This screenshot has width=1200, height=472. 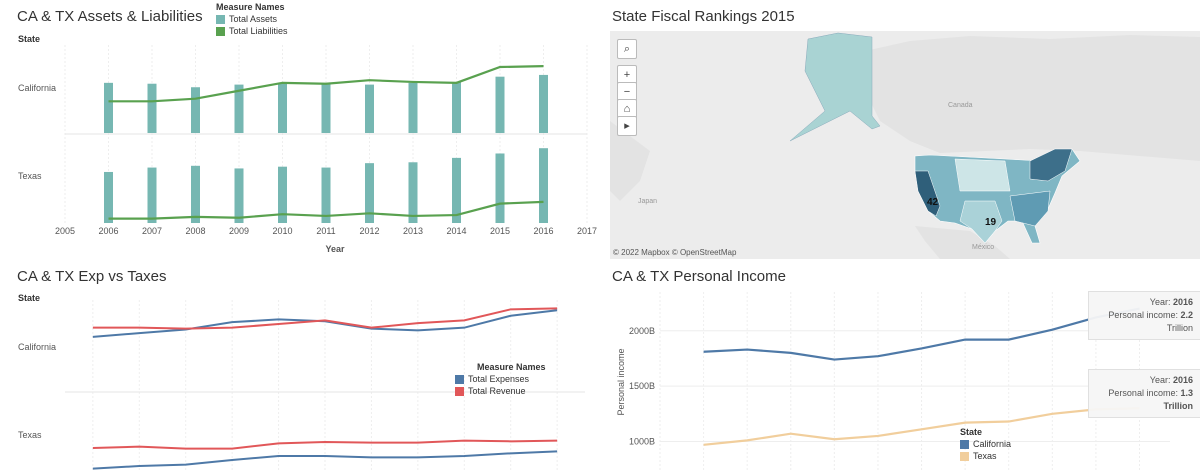 I want to click on revenue-swatch, so click(x=459, y=392).